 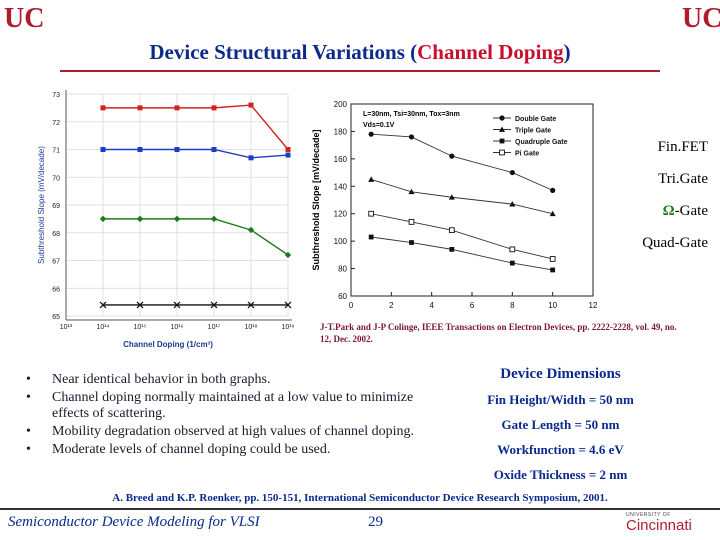 What do you see at coordinates (341, 241) in the screenshot?
I see `y-tick-label: 100` at bounding box center [341, 241].